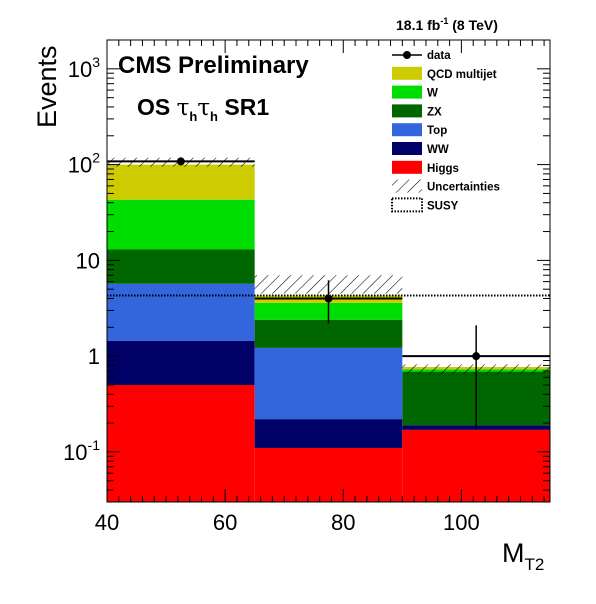 This screenshot has width=596, height=604. What do you see at coordinates (407, 205) in the screenshot?
I see `legend-susy-swatch` at bounding box center [407, 205].